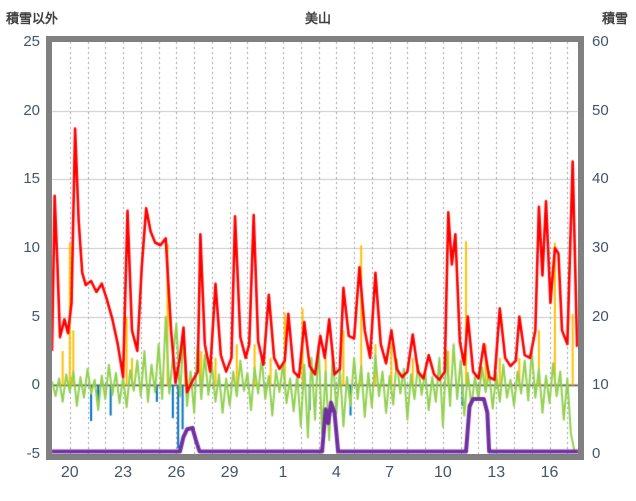  What do you see at coordinates (31, 247) in the screenshot?
I see `y-axis-tick-left: 10` at bounding box center [31, 247].